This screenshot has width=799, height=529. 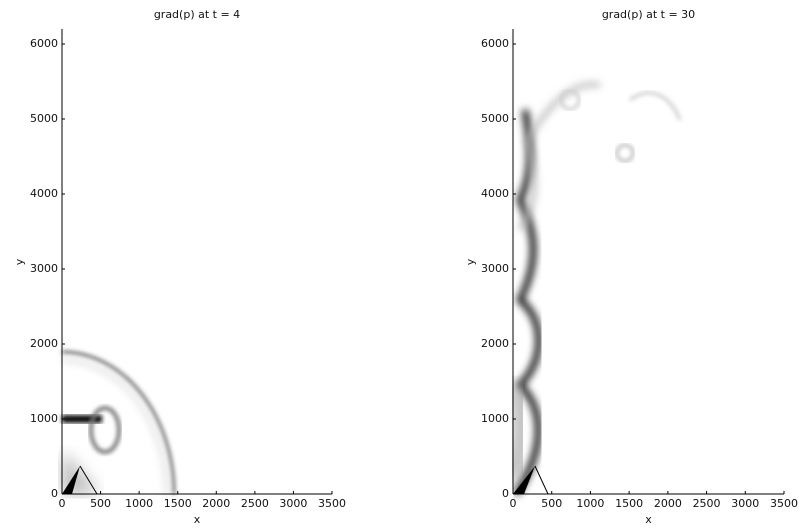 I want to click on shock-front, so click(x=118, y=422).